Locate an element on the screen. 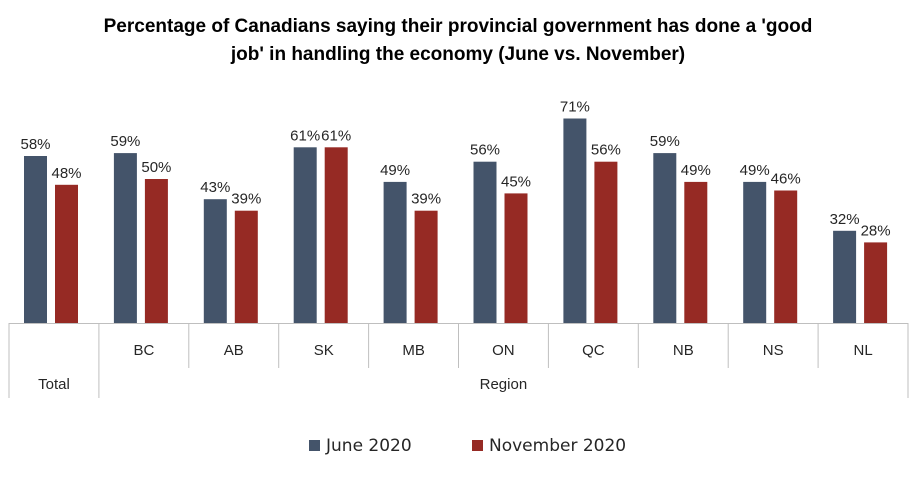 This screenshot has height=477, width=917. legend: June 2020 November 2020 is located at coordinates (467, 446).